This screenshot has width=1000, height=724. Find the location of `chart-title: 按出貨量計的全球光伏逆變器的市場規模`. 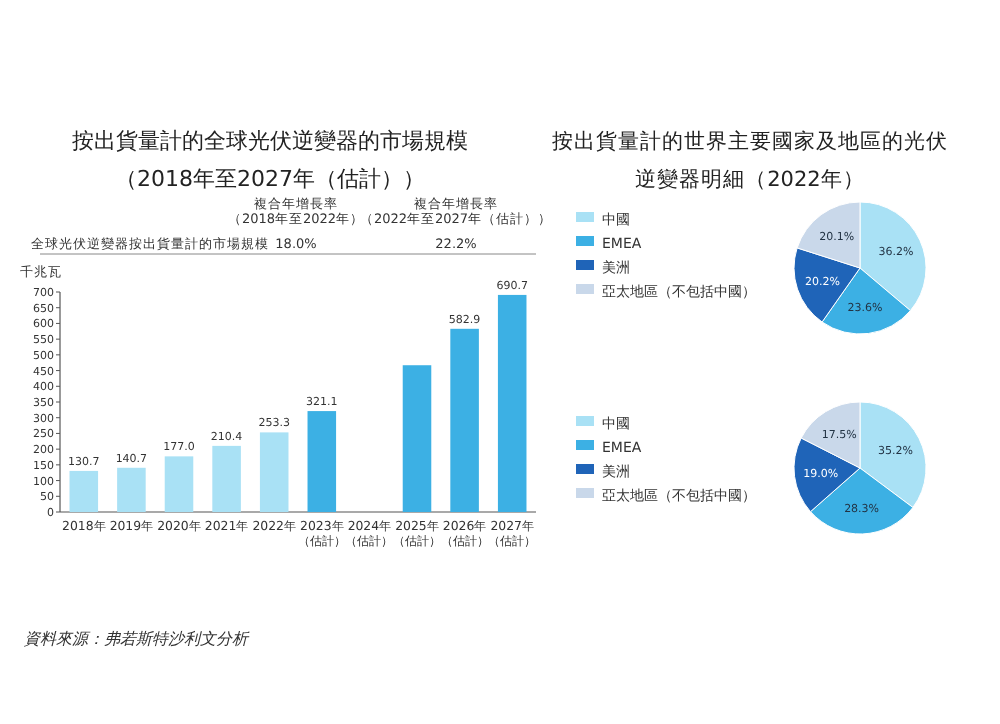

chart-title: 按出貨量計的全球光伏逆變器的市場規模 is located at coordinates (270, 141).